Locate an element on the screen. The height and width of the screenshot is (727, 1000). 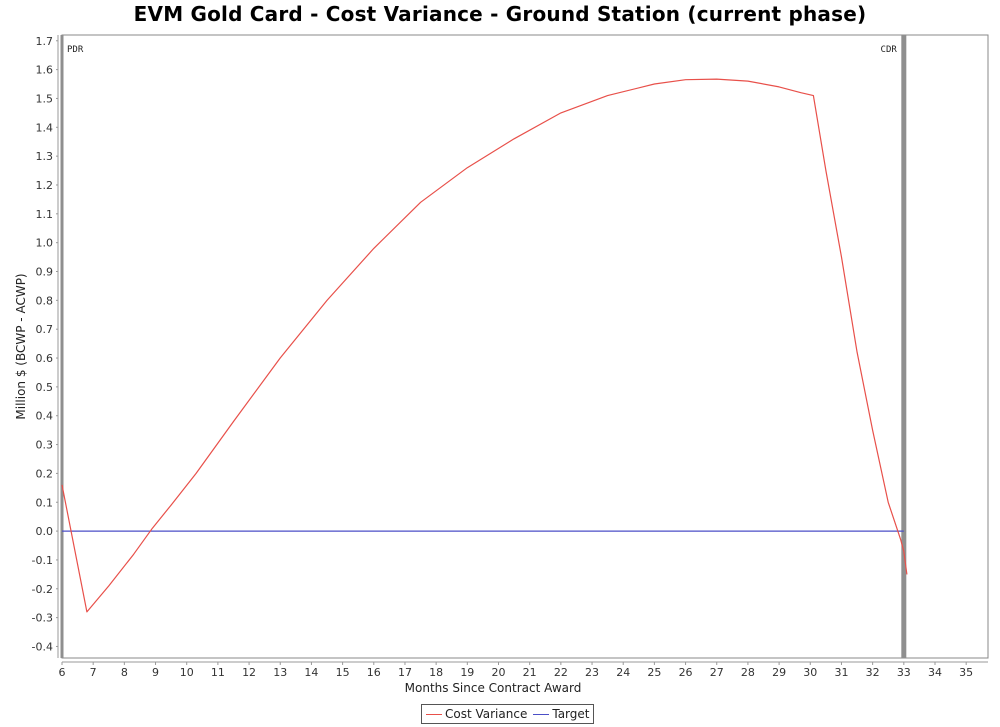
x-tick-label: 16 is located at coordinates (374, 672).